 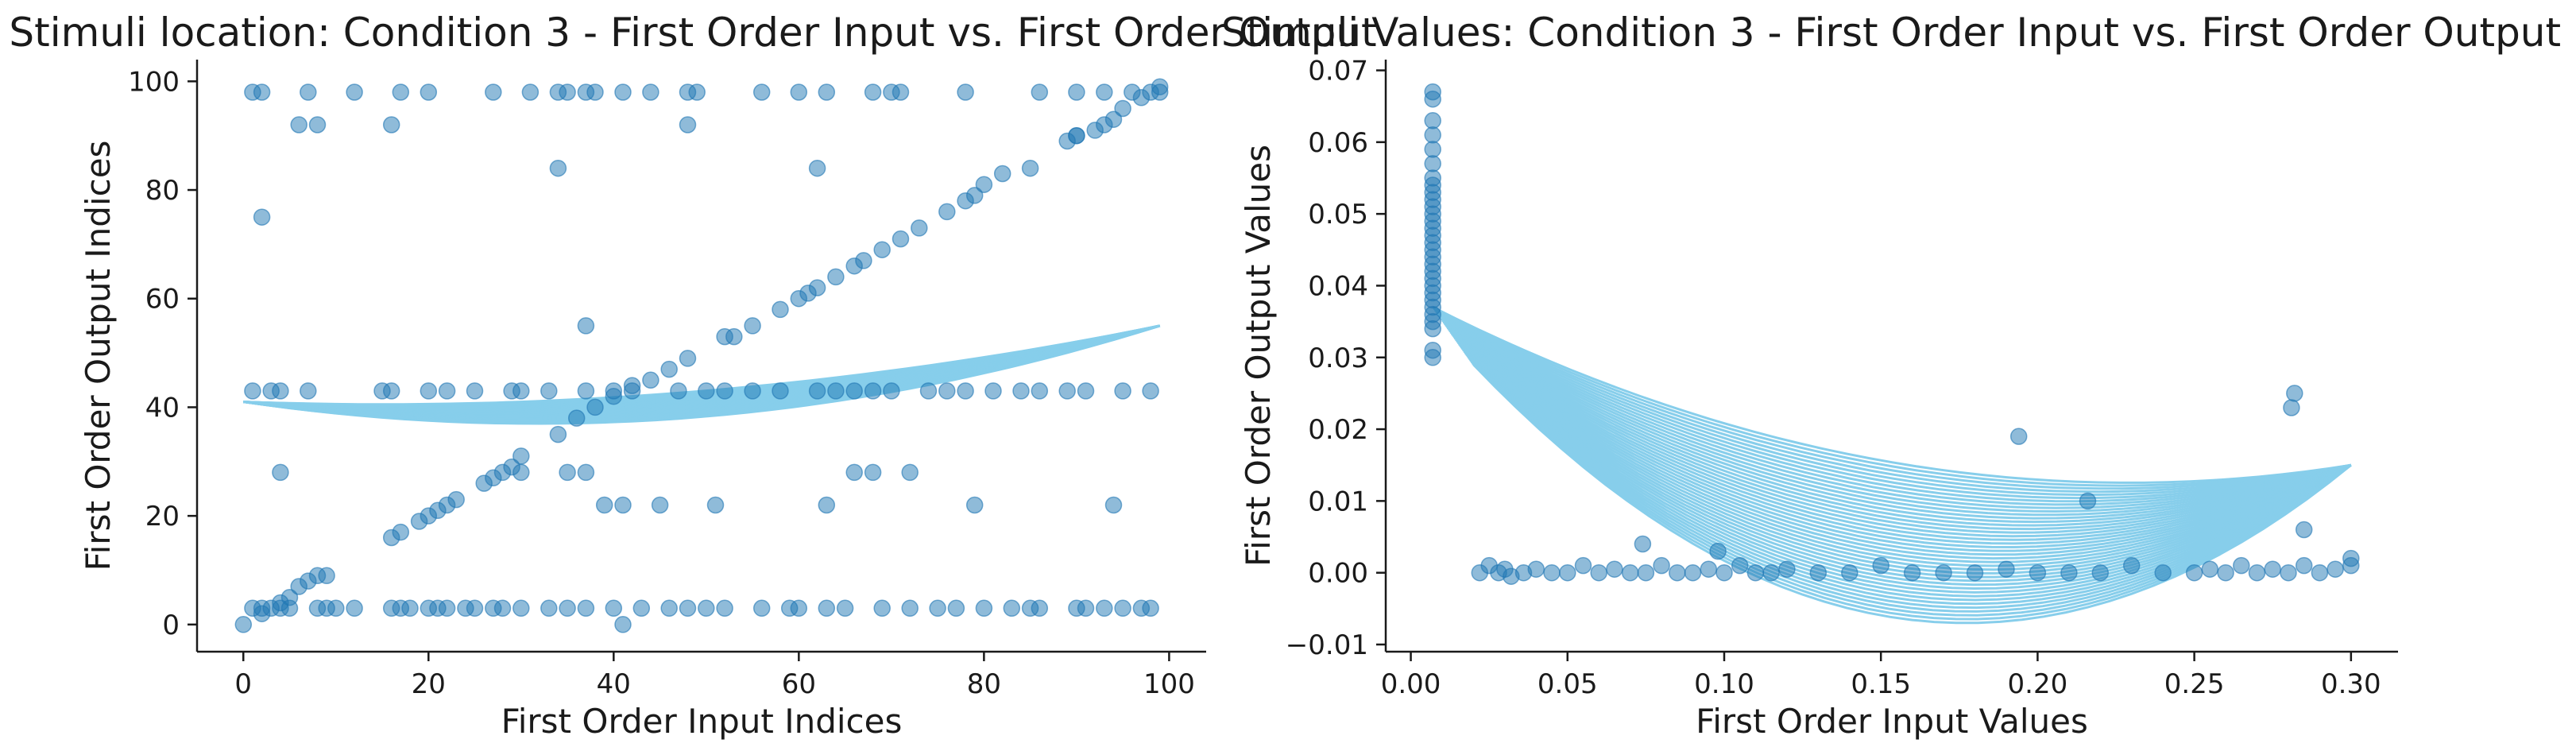 What do you see at coordinates (1338, 286) in the screenshot?
I see `y-tick-label: 0.04` at bounding box center [1338, 286].